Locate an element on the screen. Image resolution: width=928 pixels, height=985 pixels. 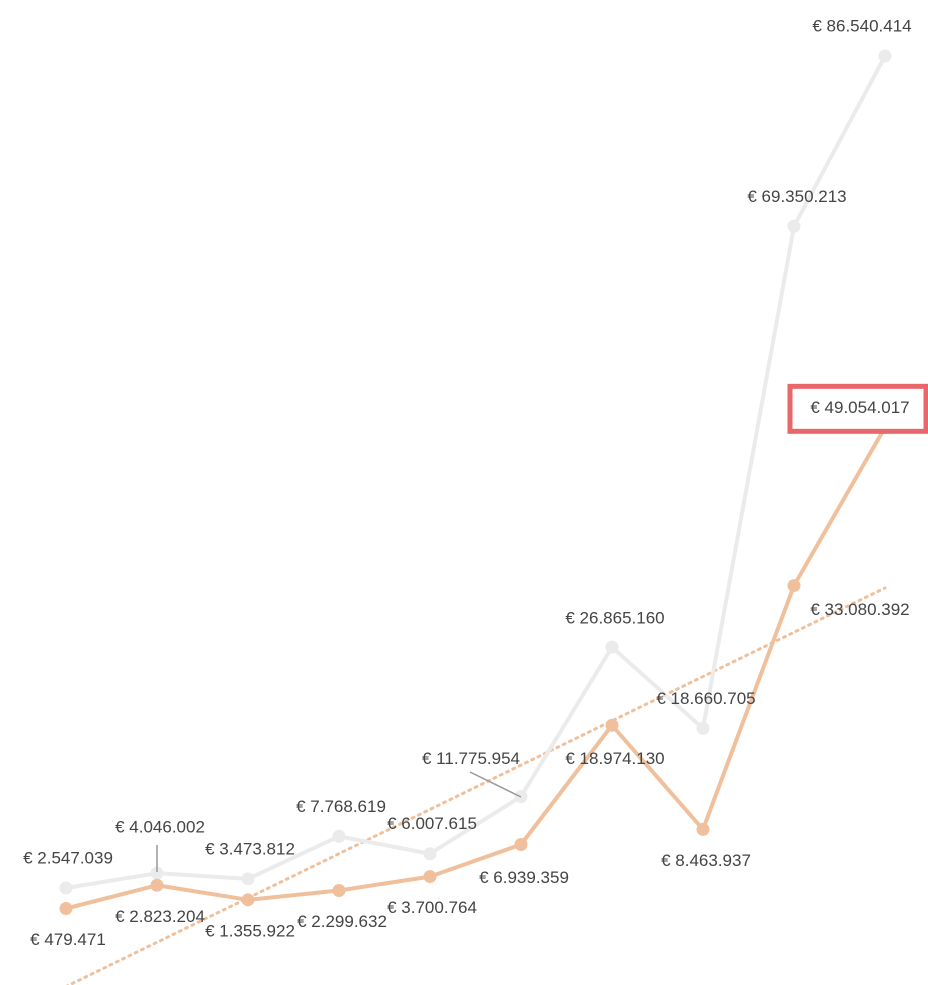
data-label: € 33.080.392 is located at coordinates (859, 609).